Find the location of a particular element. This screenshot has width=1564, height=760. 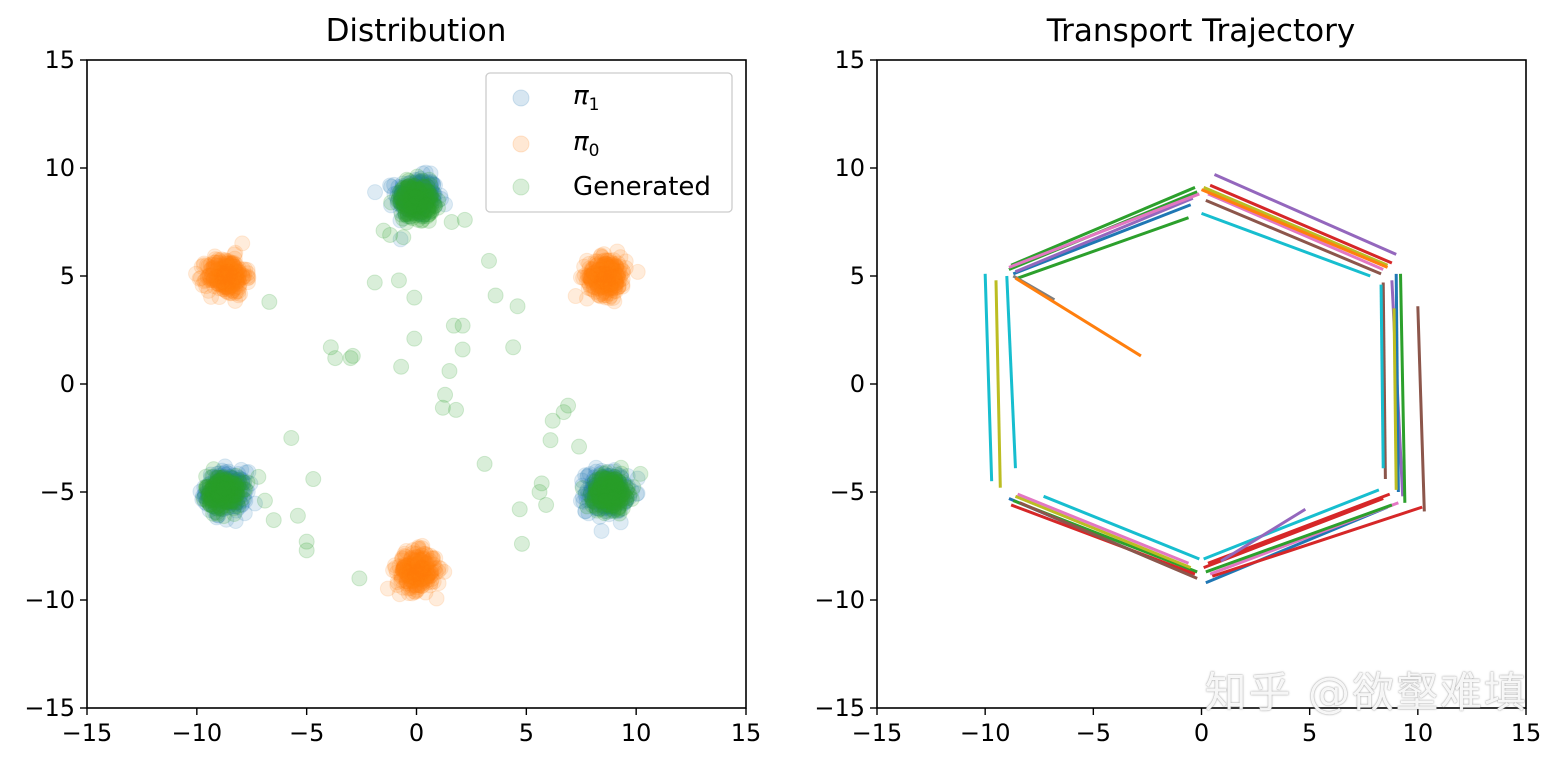

legend-label-pi0-sub: 0 is located at coordinates (594, 151).